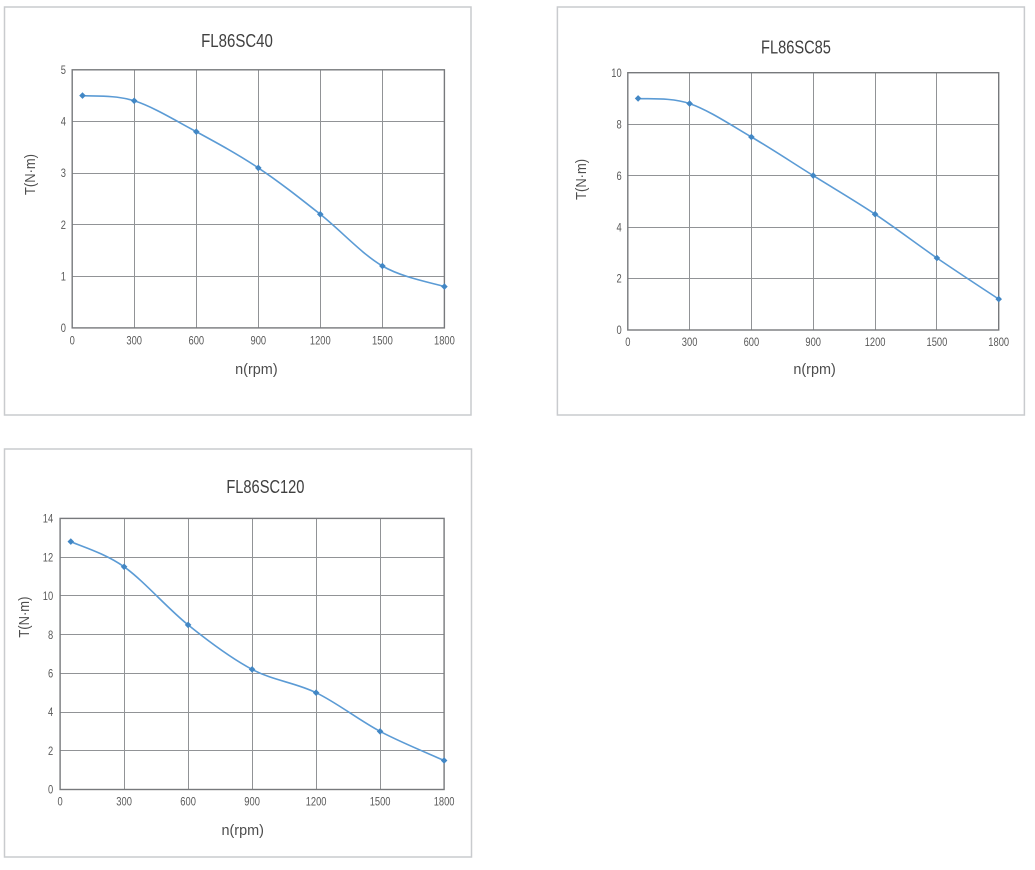 The width and height of the screenshot is (1035, 870). Describe the element at coordinates (63, 278) in the screenshot. I see `svg-text: 1` at that location.